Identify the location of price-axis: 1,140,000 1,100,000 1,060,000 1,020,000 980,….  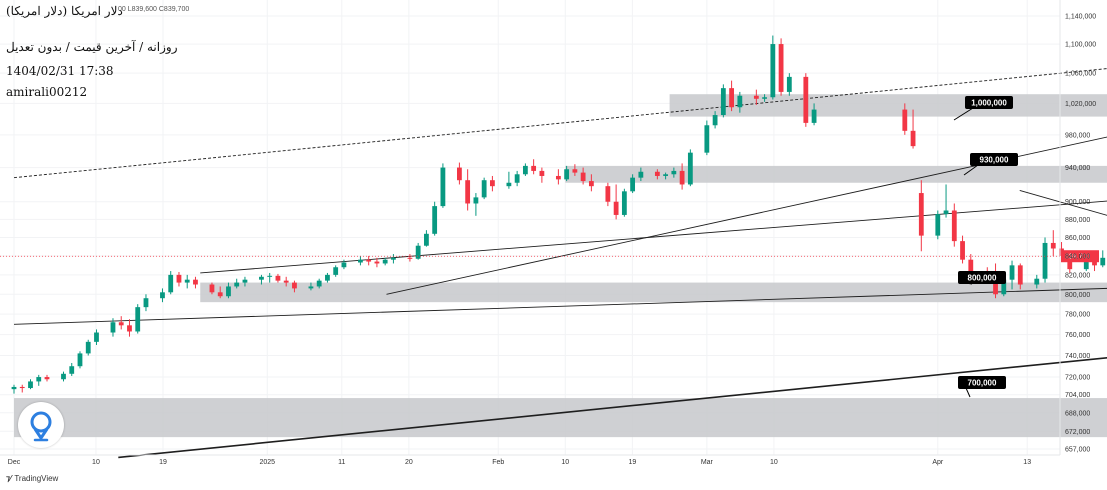
(1077, 227).